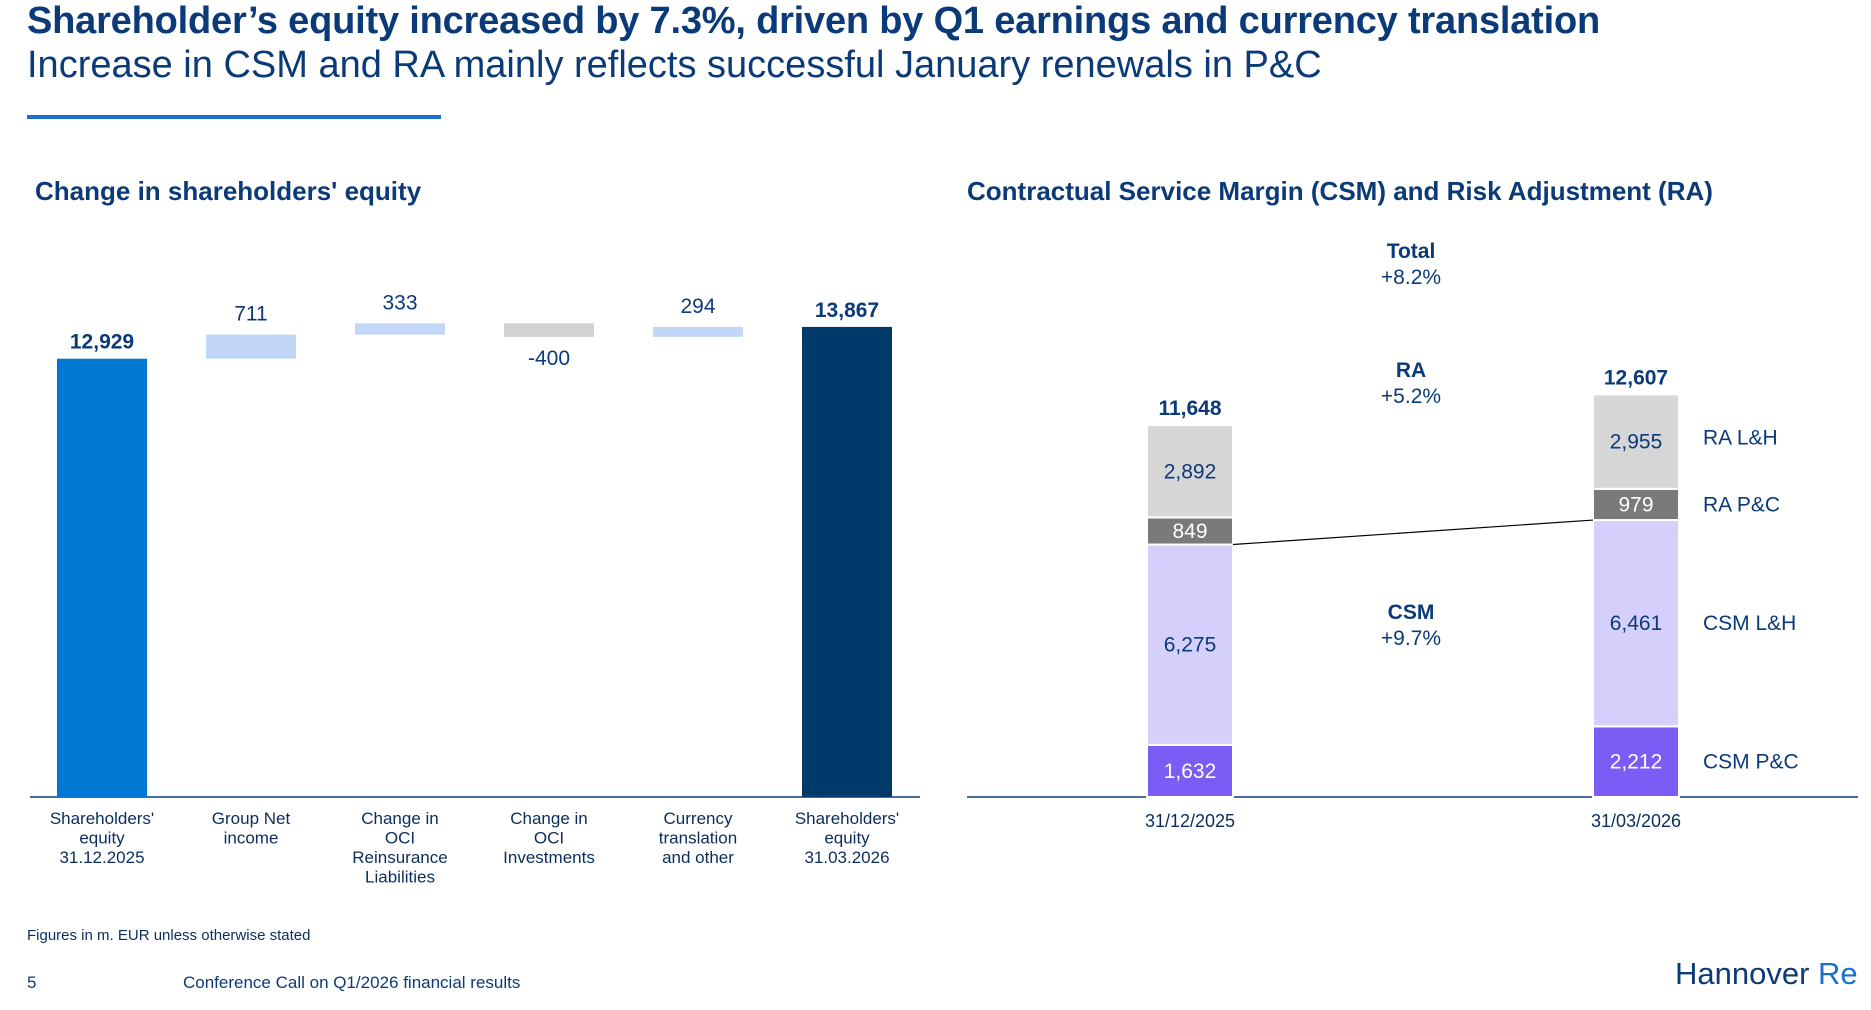 This screenshot has width=1871, height=1010. What do you see at coordinates (228, 191) in the screenshot?
I see `waterfall-chart-title: Change in shareholders' equity` at bounding box center [228, 191].